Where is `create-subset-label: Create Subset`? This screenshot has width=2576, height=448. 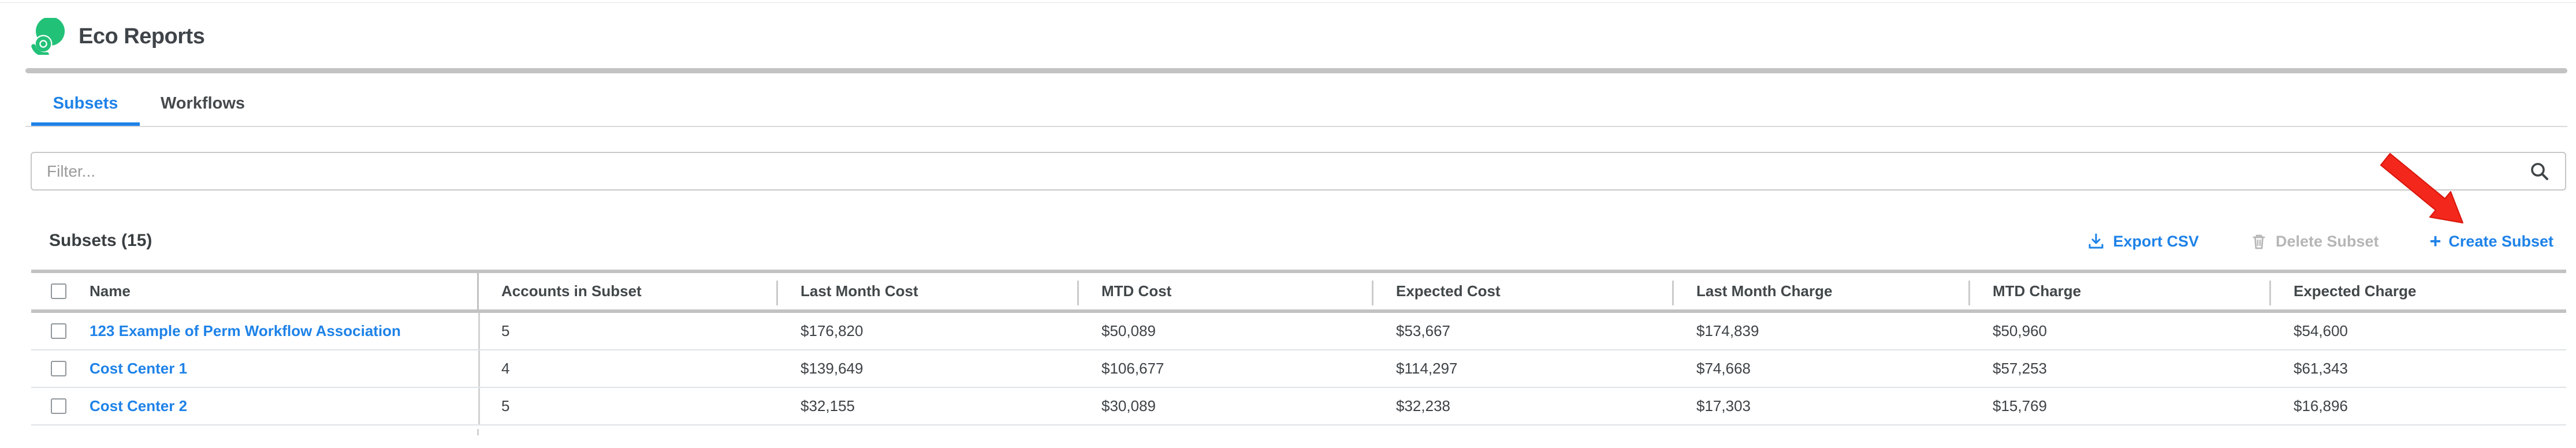
create-subset-label: Create Subset is located at coordinates (2500, 241).